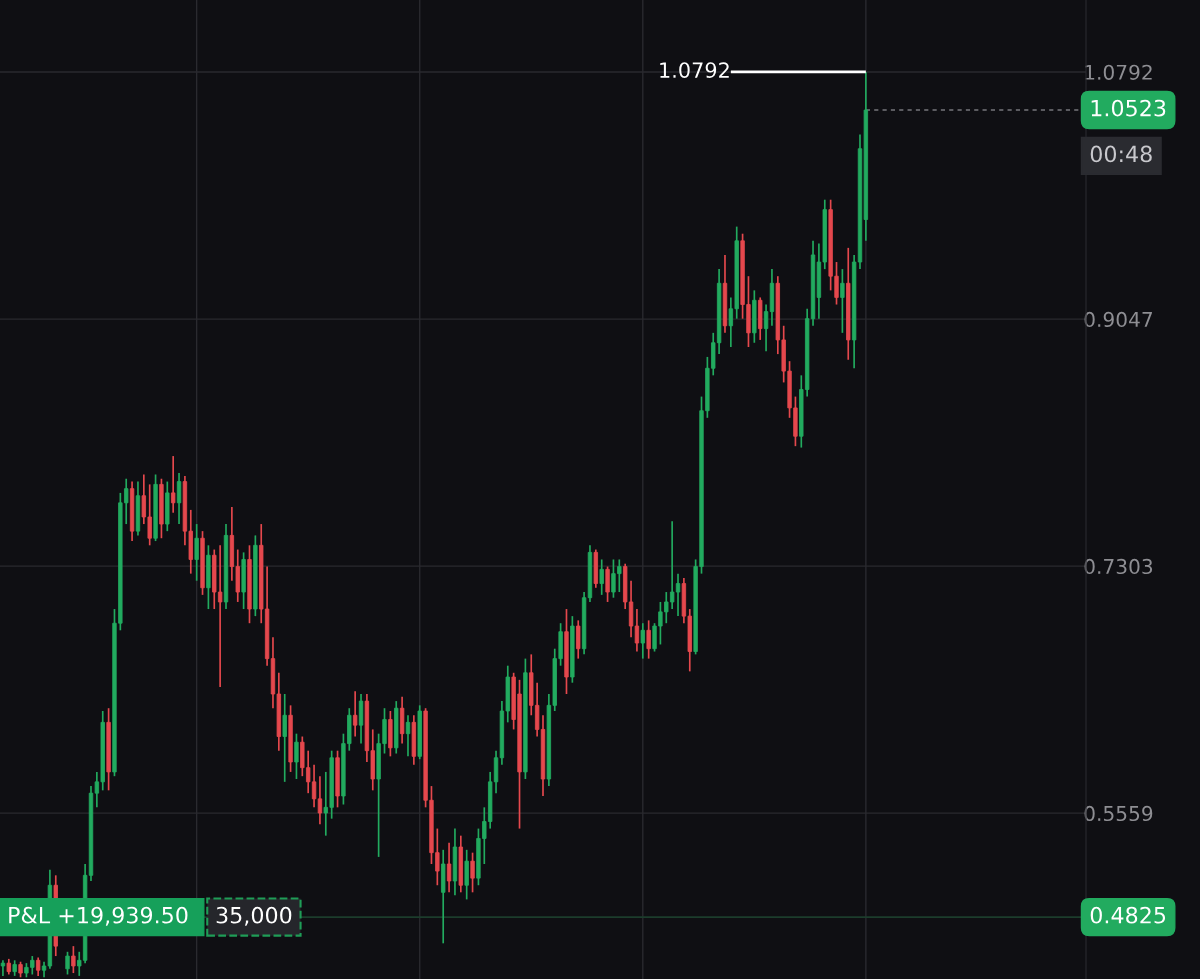 This screenshot has height=979, width=1200. What do you see at coordinates (1121, 154) in the screenshot?
I see `text: 00:48` at bounding box center [1121, 154].